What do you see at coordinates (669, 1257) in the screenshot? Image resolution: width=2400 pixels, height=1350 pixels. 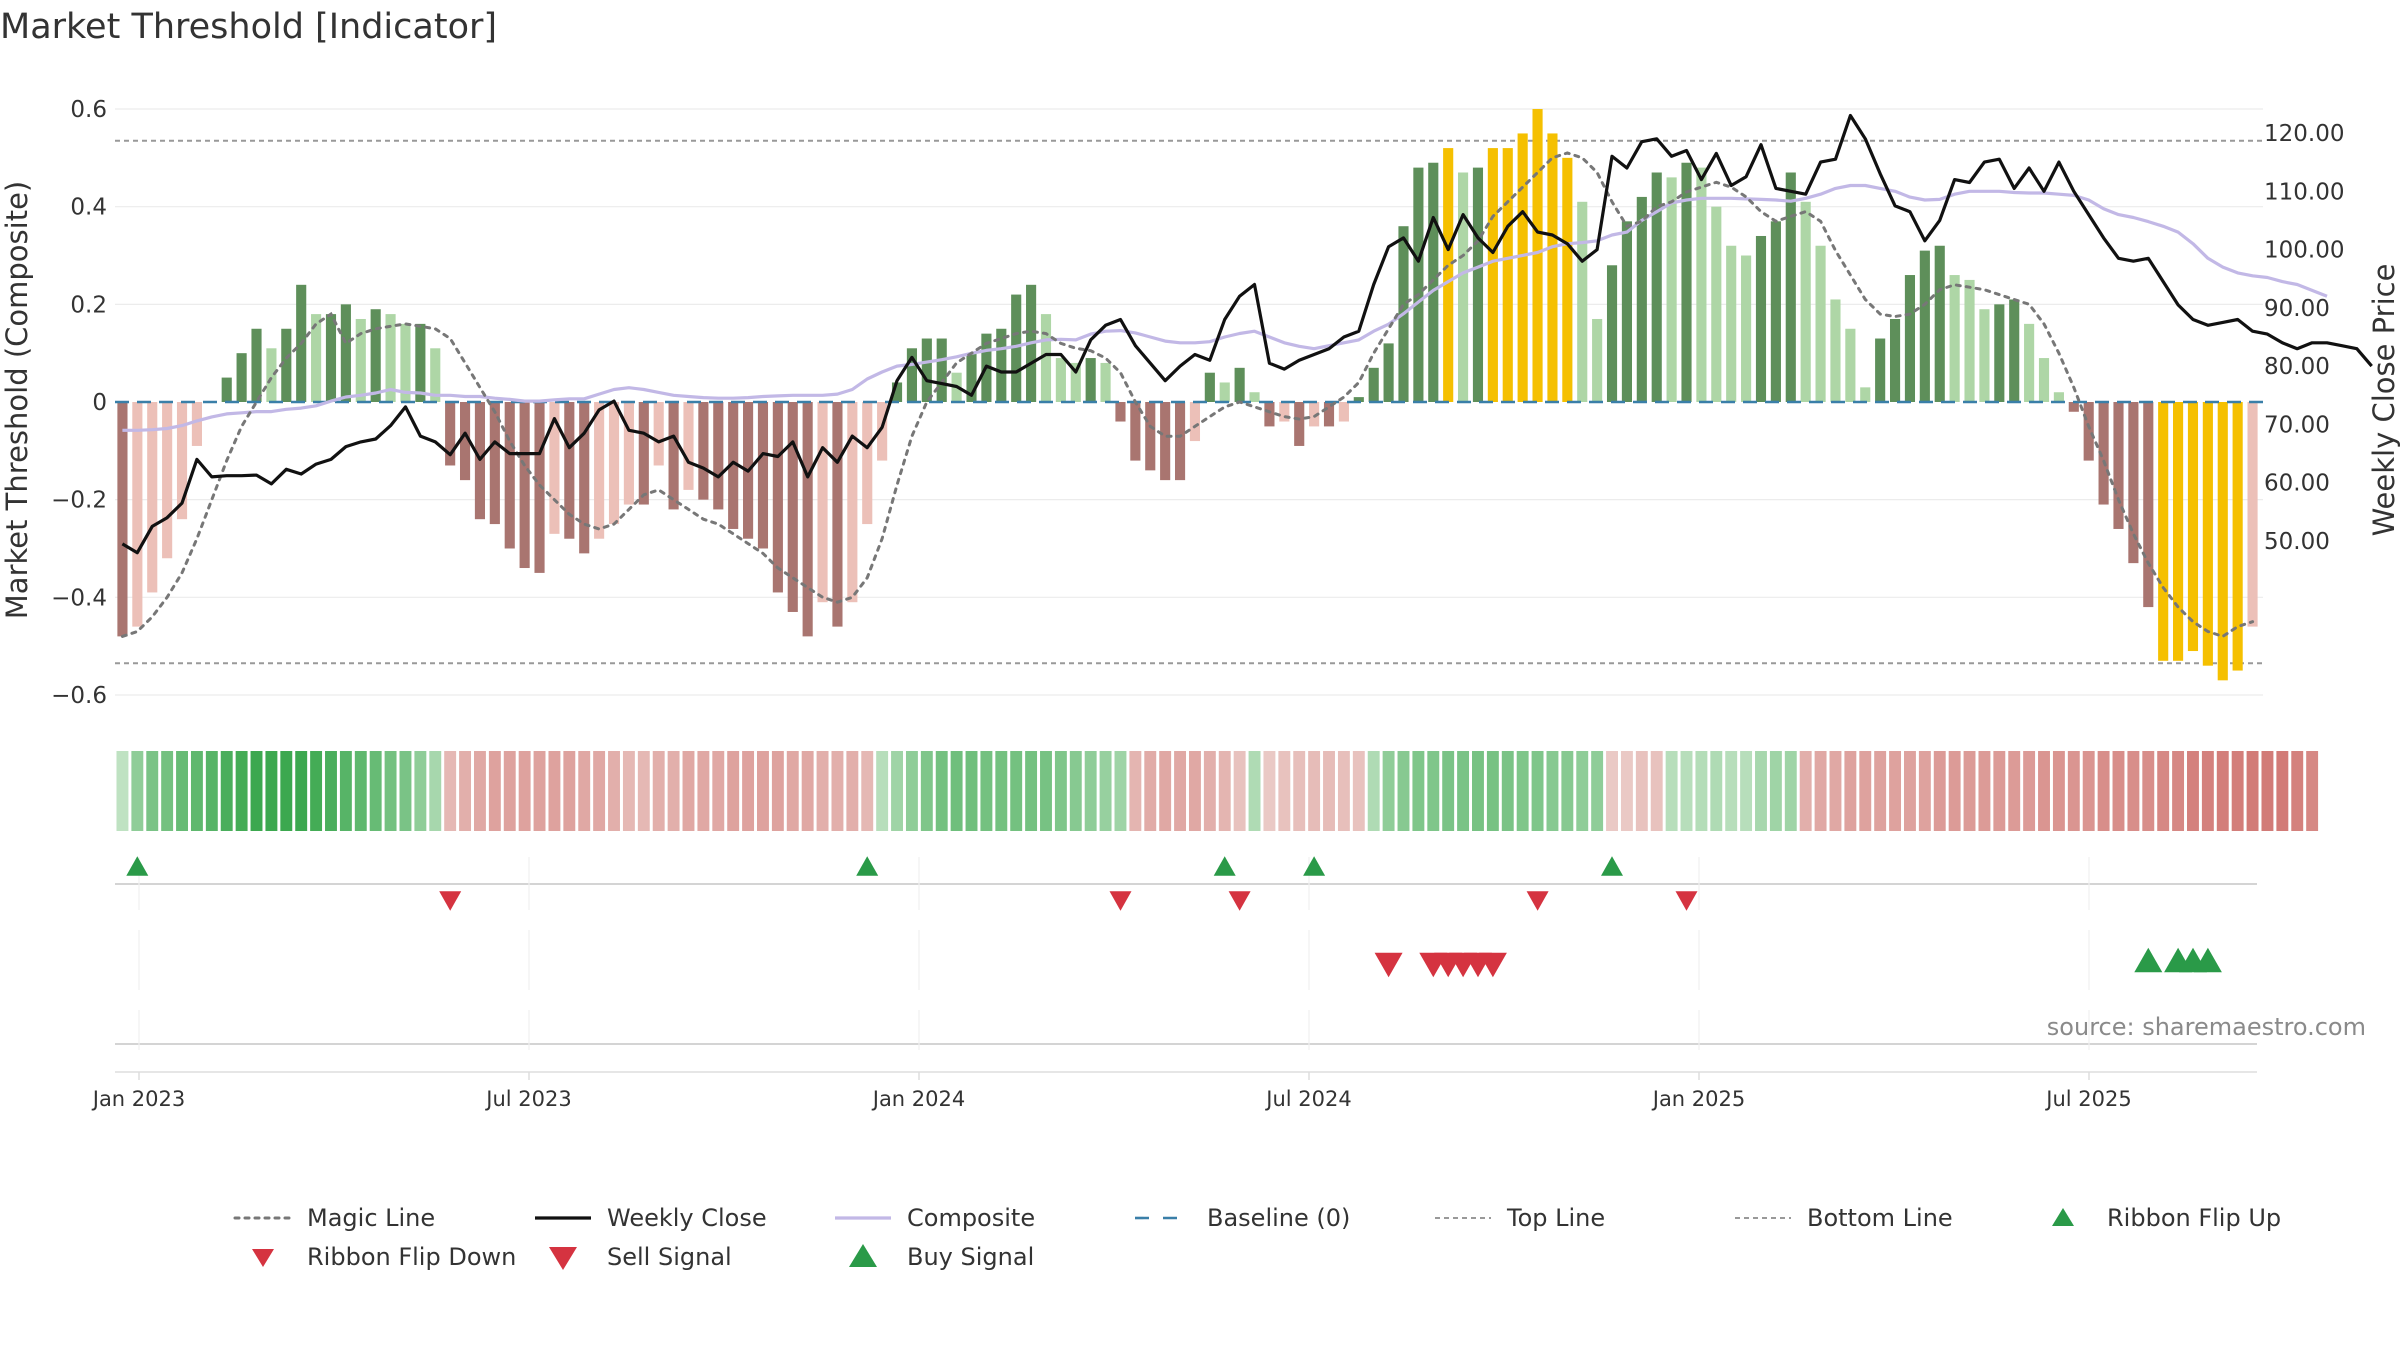 I see `legend-label: Sell Signal` at bounding box center [669, 1257].